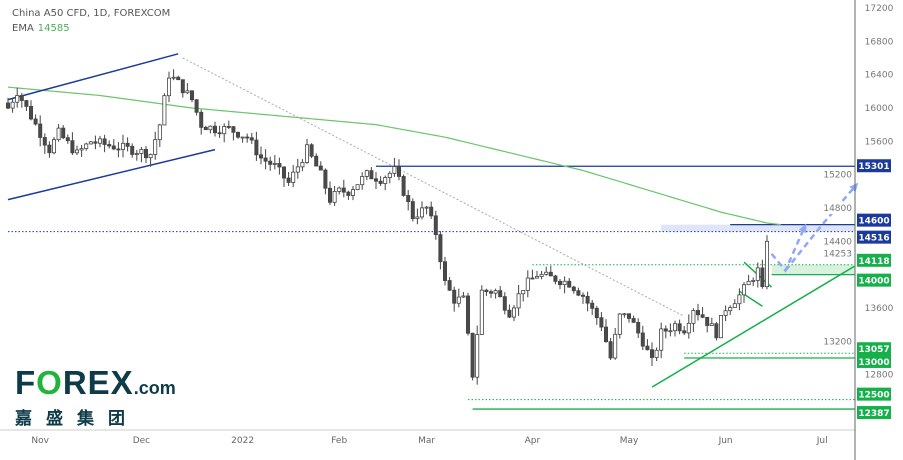 The width and height of the screenshot is (903, 460). What do you see at coordinates (23, 28) in the screenshot?
I see `ema-label: EMA` at bounding box center [23, 28].